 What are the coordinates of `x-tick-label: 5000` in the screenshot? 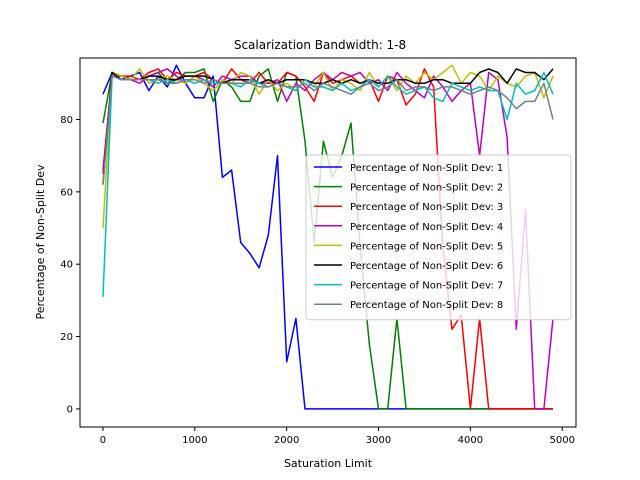 It's located at (561, 440).